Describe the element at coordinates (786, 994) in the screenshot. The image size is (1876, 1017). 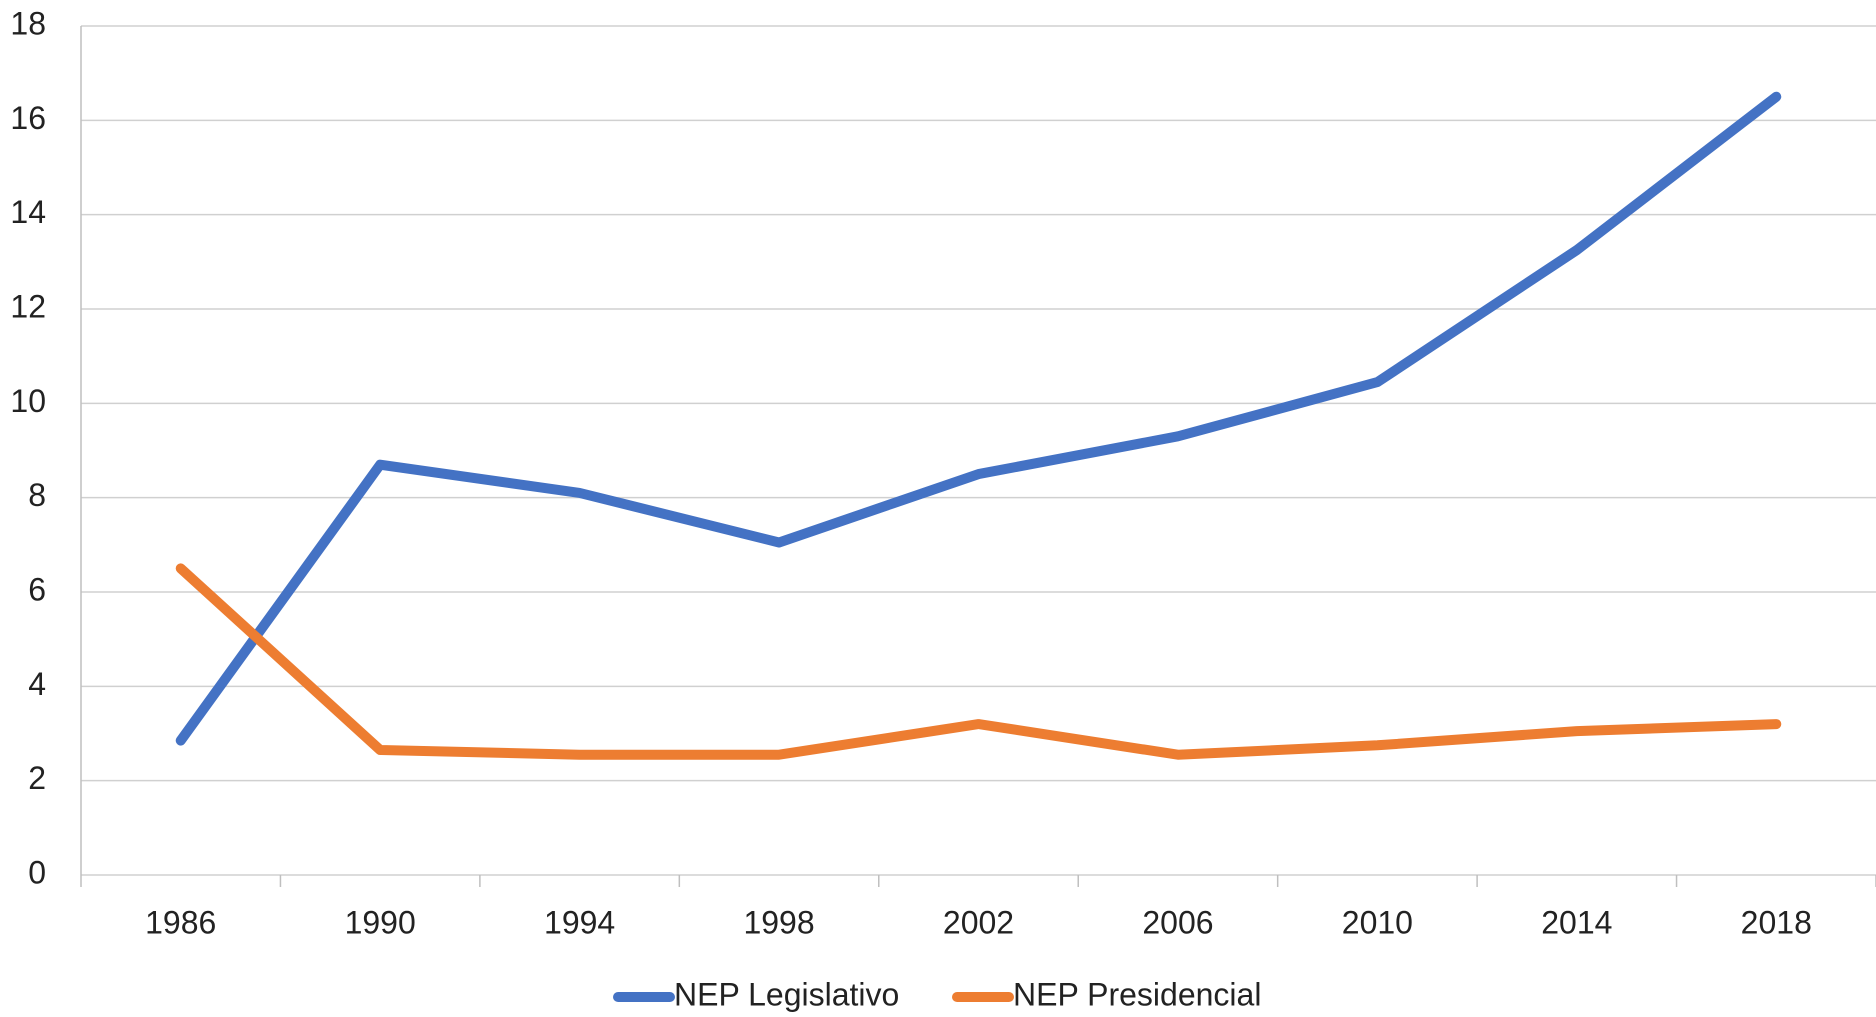
I see `legend-label: NEP Legislativo` at that location.